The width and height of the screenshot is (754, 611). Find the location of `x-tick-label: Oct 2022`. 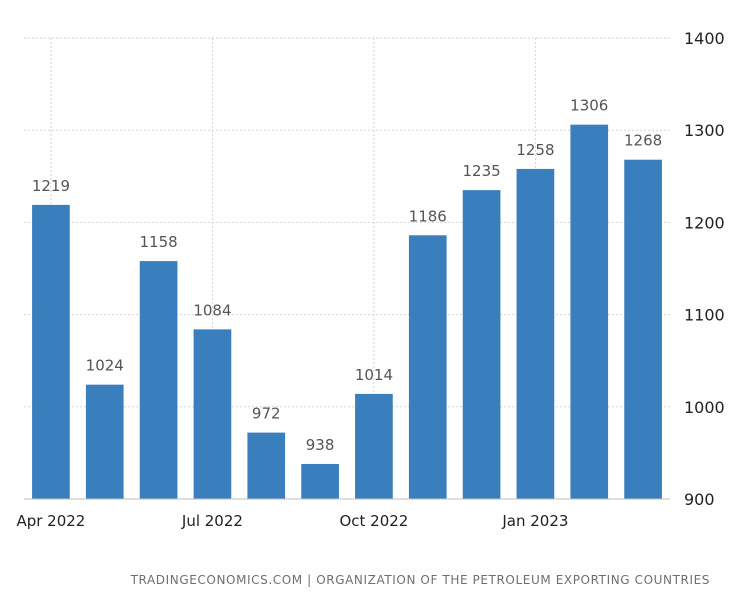

x-tick-label: Oct 2022 is located at coordinates (373, 521).